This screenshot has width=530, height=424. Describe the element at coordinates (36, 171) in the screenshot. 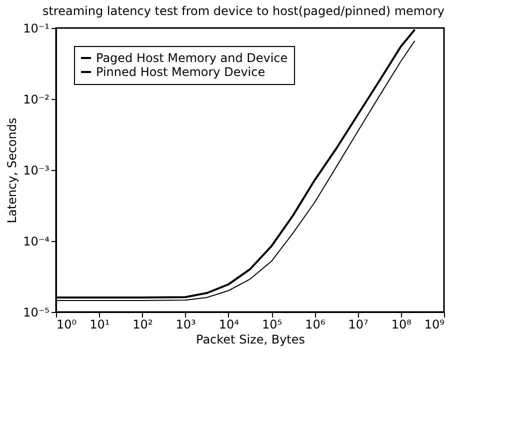

I see `y-tick-label: 10⁻³` at that location.